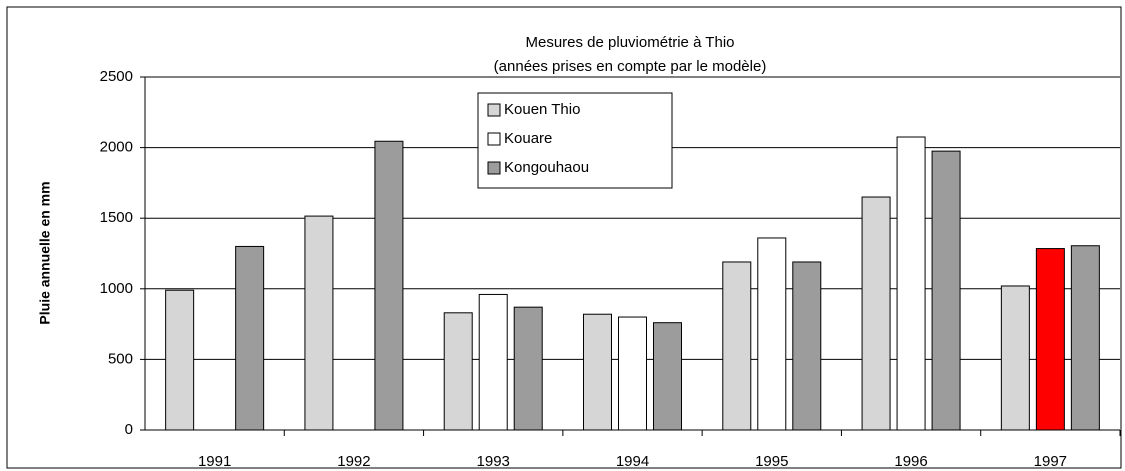 The image size is (1125, 471). Describe the element at coordinates (630, 42) in the screenshot. I see `chart-title: Mesures de pluviométrie à Thio` at that location.